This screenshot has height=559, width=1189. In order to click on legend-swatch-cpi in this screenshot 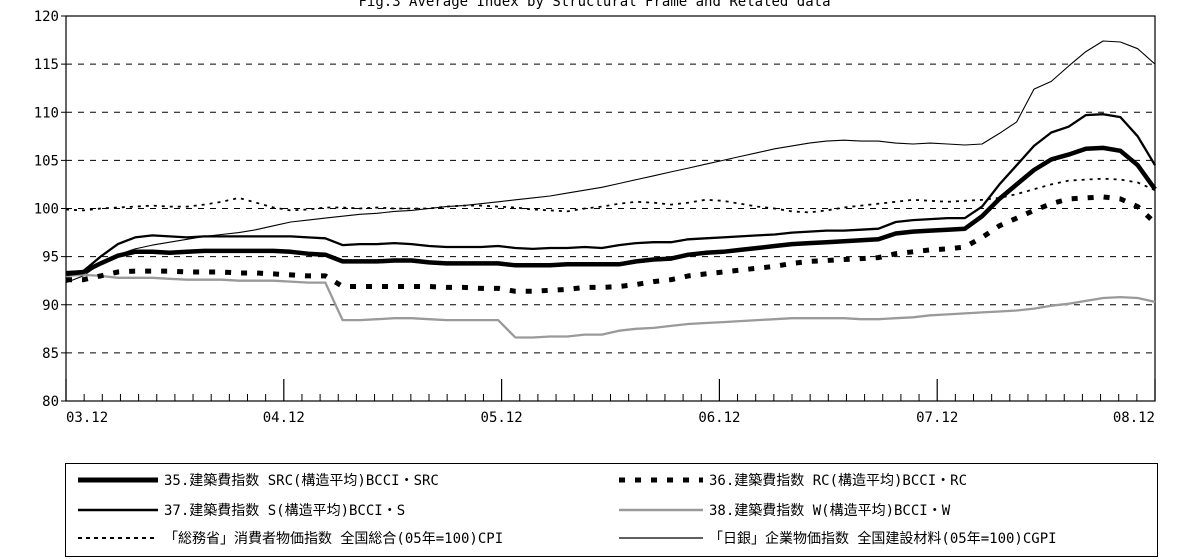, I will do `click(118, 538)`.